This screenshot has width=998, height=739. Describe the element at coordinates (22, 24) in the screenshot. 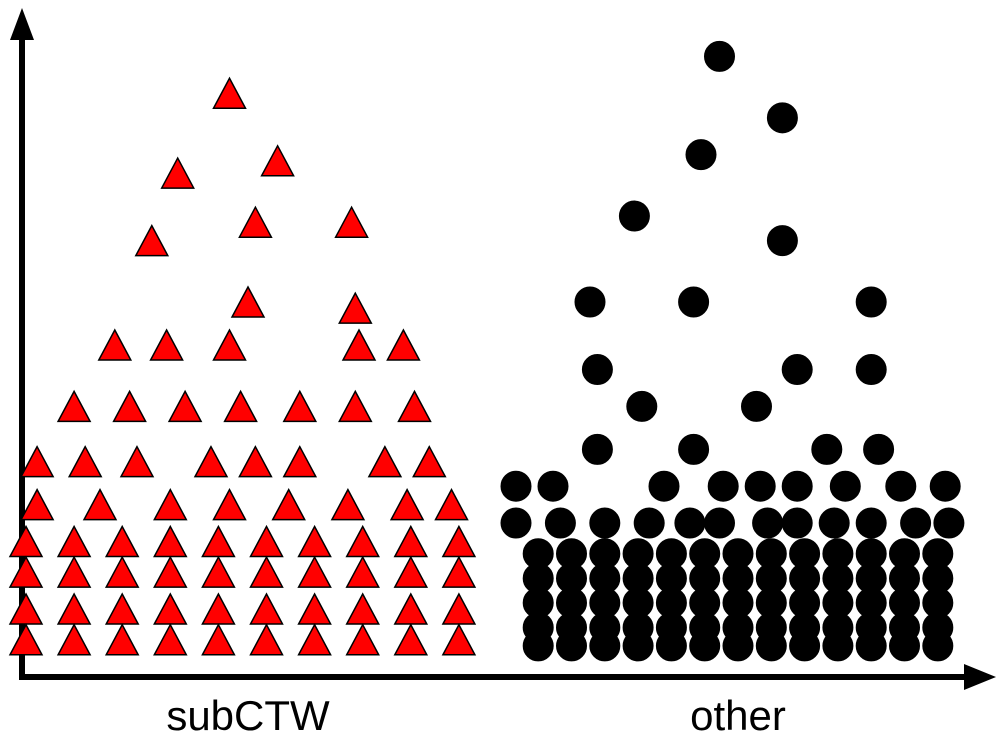

I see `y-axis-arrowhead` at that location.